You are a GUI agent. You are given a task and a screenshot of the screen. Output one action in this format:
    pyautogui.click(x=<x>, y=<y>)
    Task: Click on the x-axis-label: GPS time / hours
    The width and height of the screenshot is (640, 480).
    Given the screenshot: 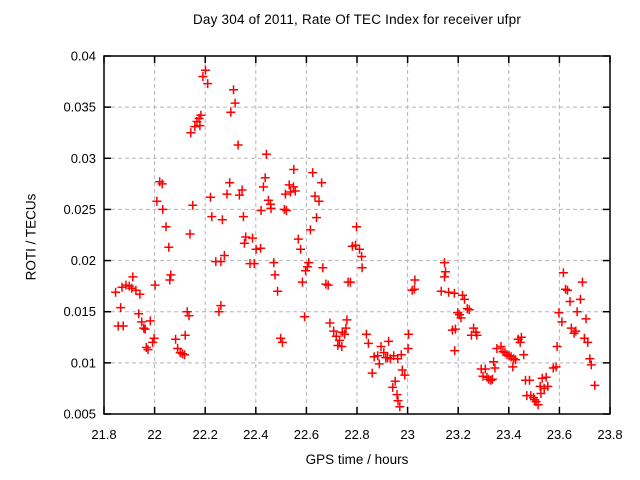 What is the action you would take?
    pyautogui.click(x=357, y=459)
    